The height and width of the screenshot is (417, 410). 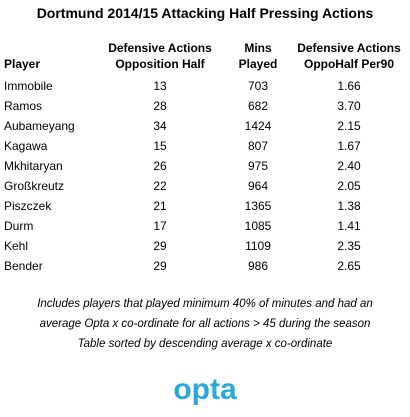 I want to click on header-per-line2: OppoHalf Per90, so click(x=349, y=64).